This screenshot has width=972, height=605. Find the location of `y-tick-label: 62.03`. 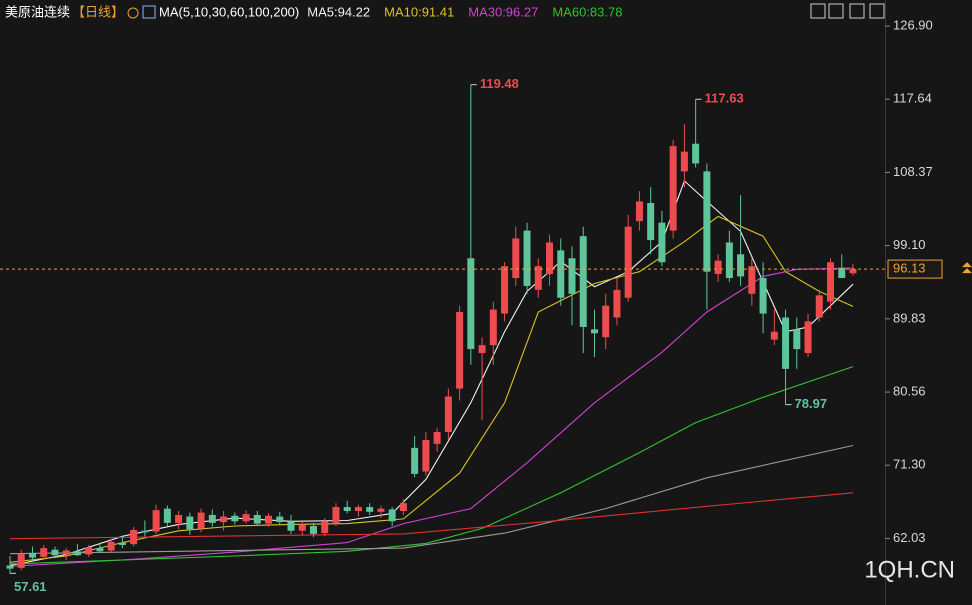

y-tick-label: 62.03 is located at coordinates (909, 537).